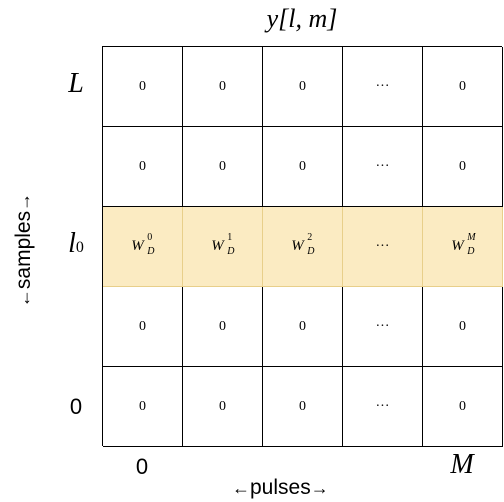  What do you see at coordinates (76, 406) in the screenshot?
I see `row-label-bottom: 0` at bounding box center [76, 406].